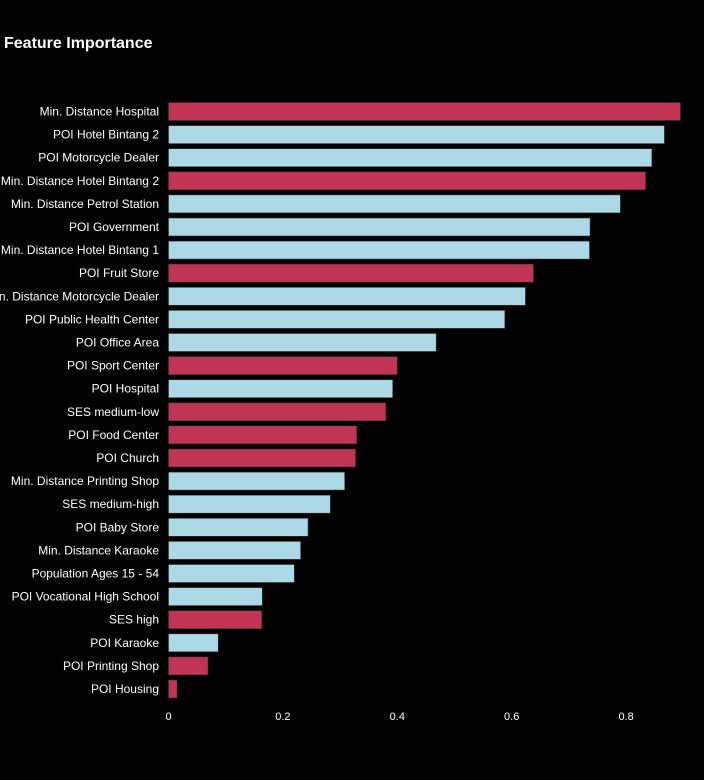 This screenshot has width=704, height=780. I want to click on category-label: Min. Distance Hotel Bintang 2, so click(80, 181).